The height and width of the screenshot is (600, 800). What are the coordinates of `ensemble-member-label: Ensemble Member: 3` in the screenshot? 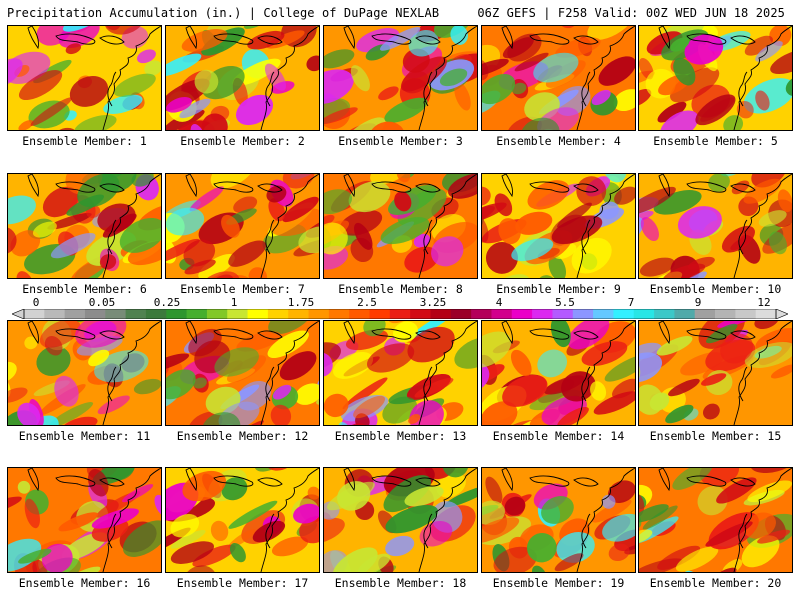 It's located at (400, 141).